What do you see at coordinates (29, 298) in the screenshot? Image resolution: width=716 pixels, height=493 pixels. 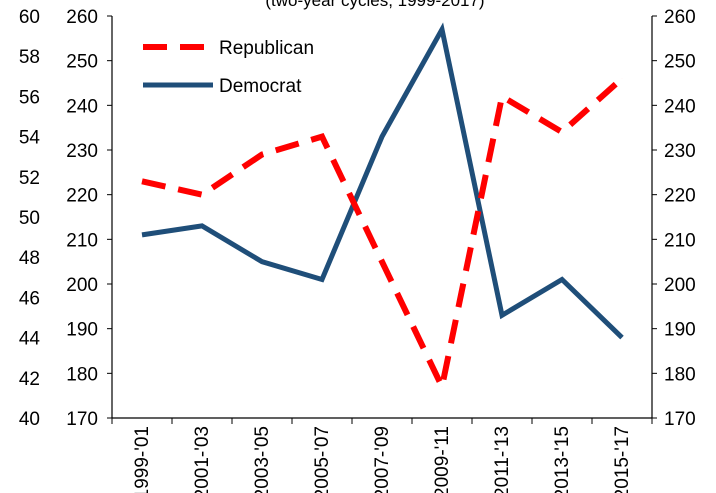 I see `y-tick-label-outer: 46` at bounding box center [29, 298].